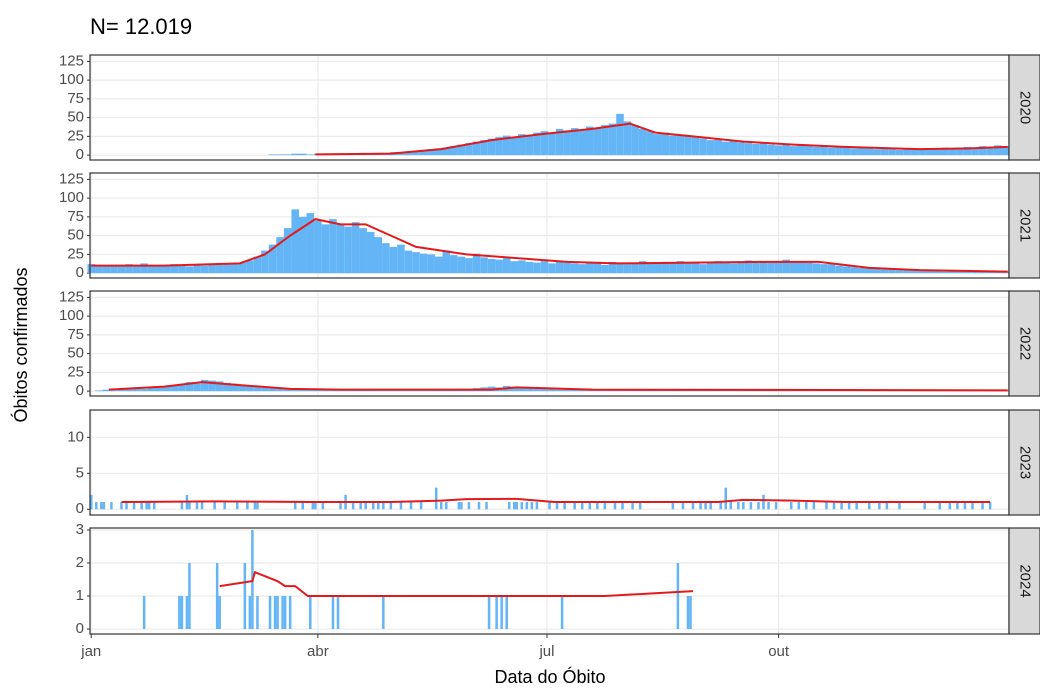  What do you see at coordinates (75, 216) in the screenshot?
I see `y-tick-label: 75` at bounding box center [75, 216].